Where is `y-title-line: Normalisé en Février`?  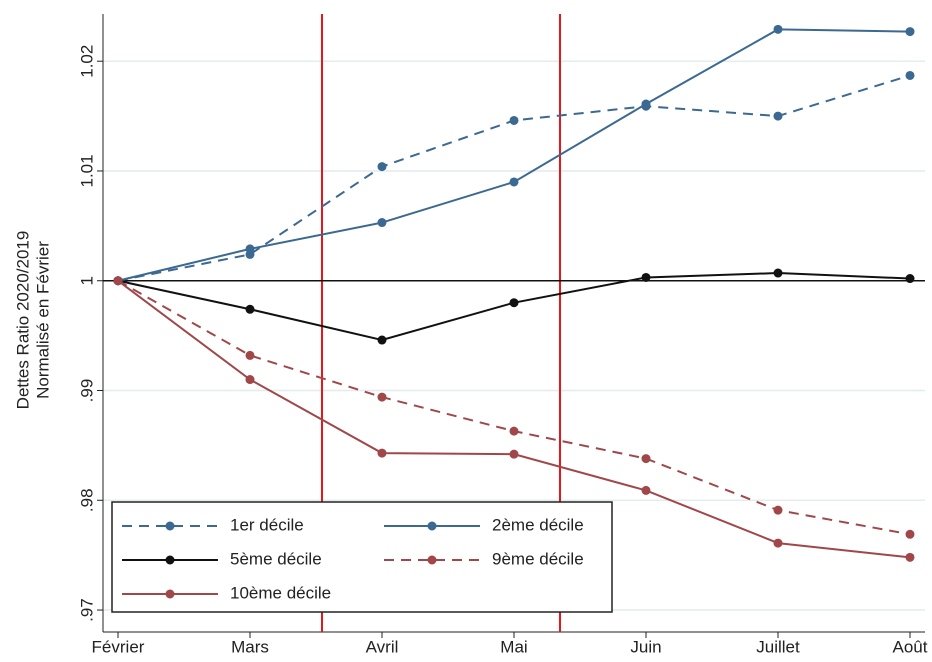
y-title-line: Normalisé en Février is located at coordinates (42, 320).